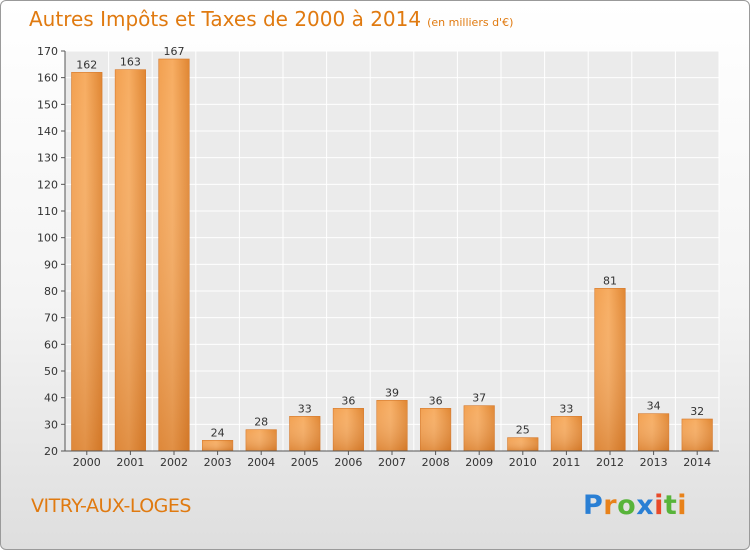 This screenshot has height=550, width=750. What do you see at coordinates (51, 451) in the screenshot?
I see `y-tick-label: 20` at bounding box center [51, 451].